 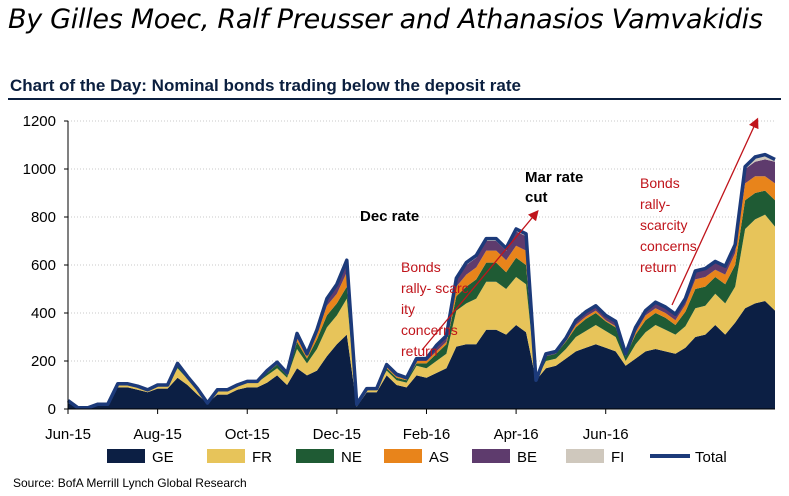 I want to click on x-tick-label: Aug-15, so click(x=157, y=434).